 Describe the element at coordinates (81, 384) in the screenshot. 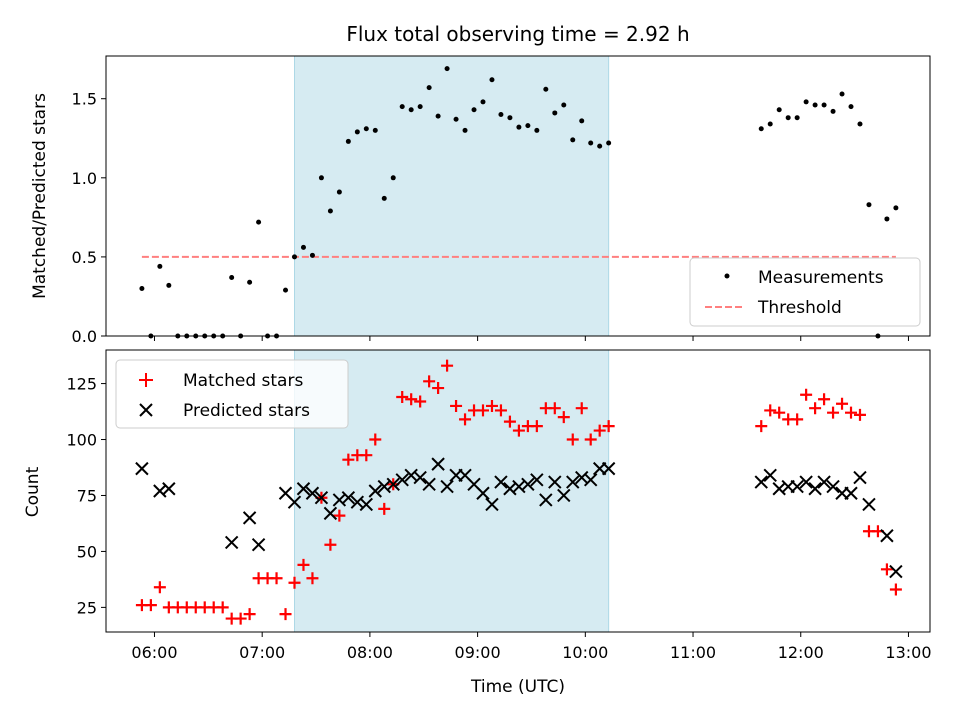

I see `y-tick-label: 125` at that location.